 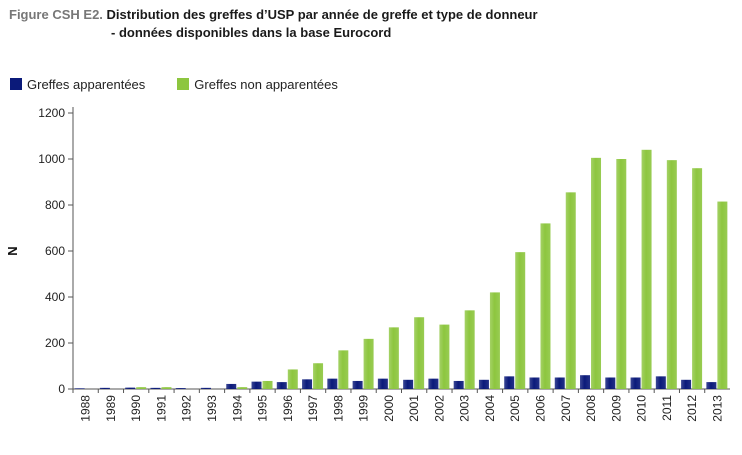 I want to click on bar-unrelated-1990, so click(x=141, y=388).